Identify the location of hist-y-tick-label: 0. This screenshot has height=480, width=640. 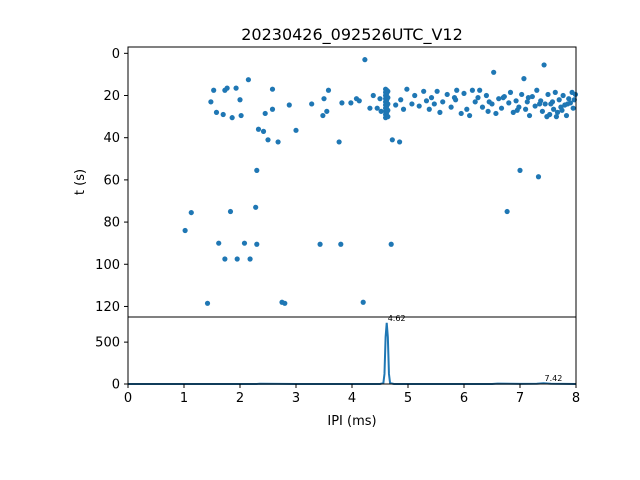
(116, 385).